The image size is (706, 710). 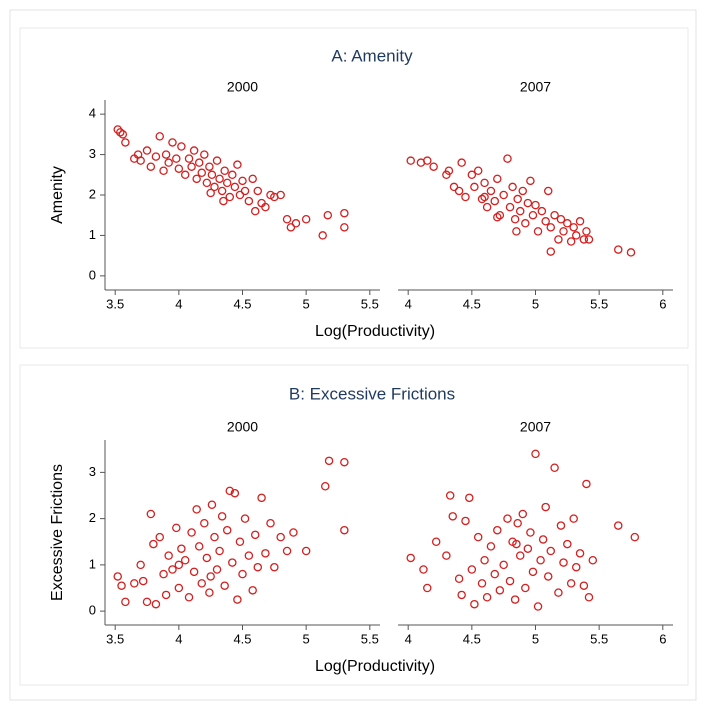 I want to click on x-tick-label: 4, so click(x=408, y=303).